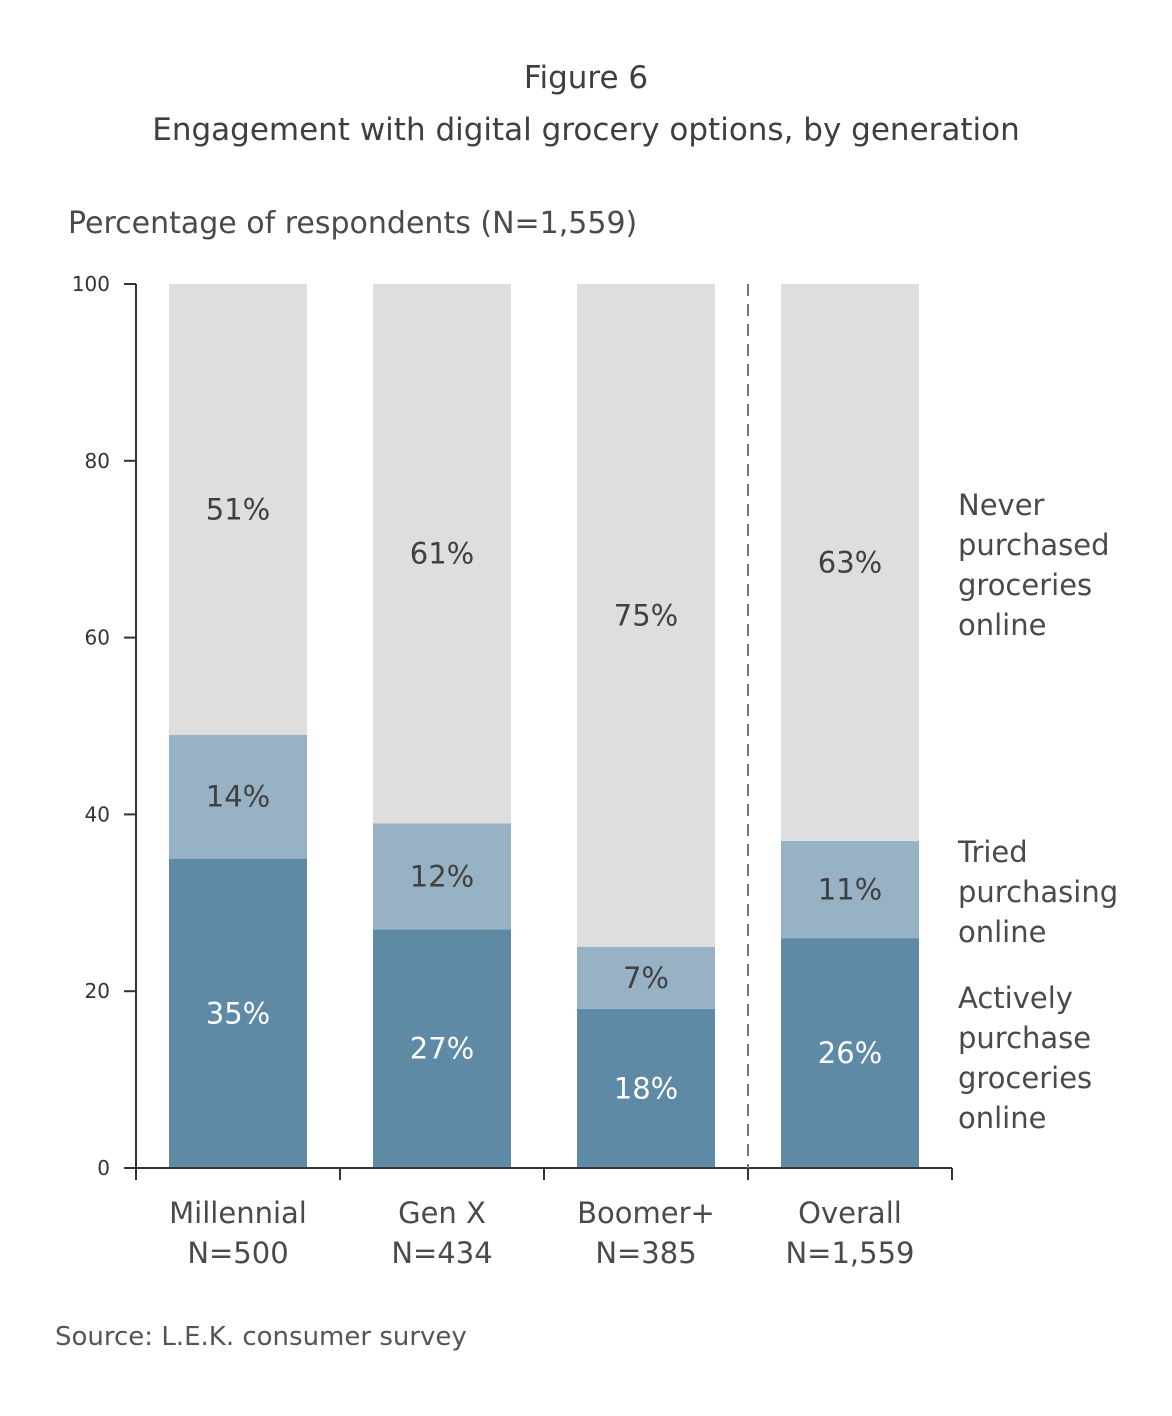 This screenshot has width=1172, height=1416. I want to click on x-tick-label: Boomer+, so click(646, 1213).